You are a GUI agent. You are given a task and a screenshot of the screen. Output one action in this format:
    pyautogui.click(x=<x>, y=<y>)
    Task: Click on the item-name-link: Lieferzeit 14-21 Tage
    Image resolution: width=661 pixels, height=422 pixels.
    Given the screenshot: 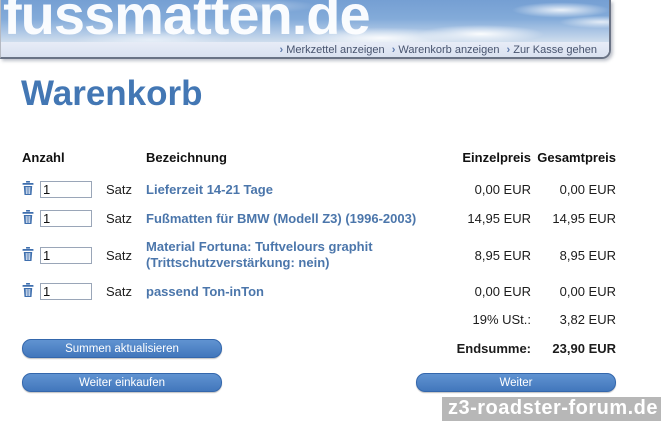 What is the action you would take?
    pyautogui.click(x=209, y=189)
    